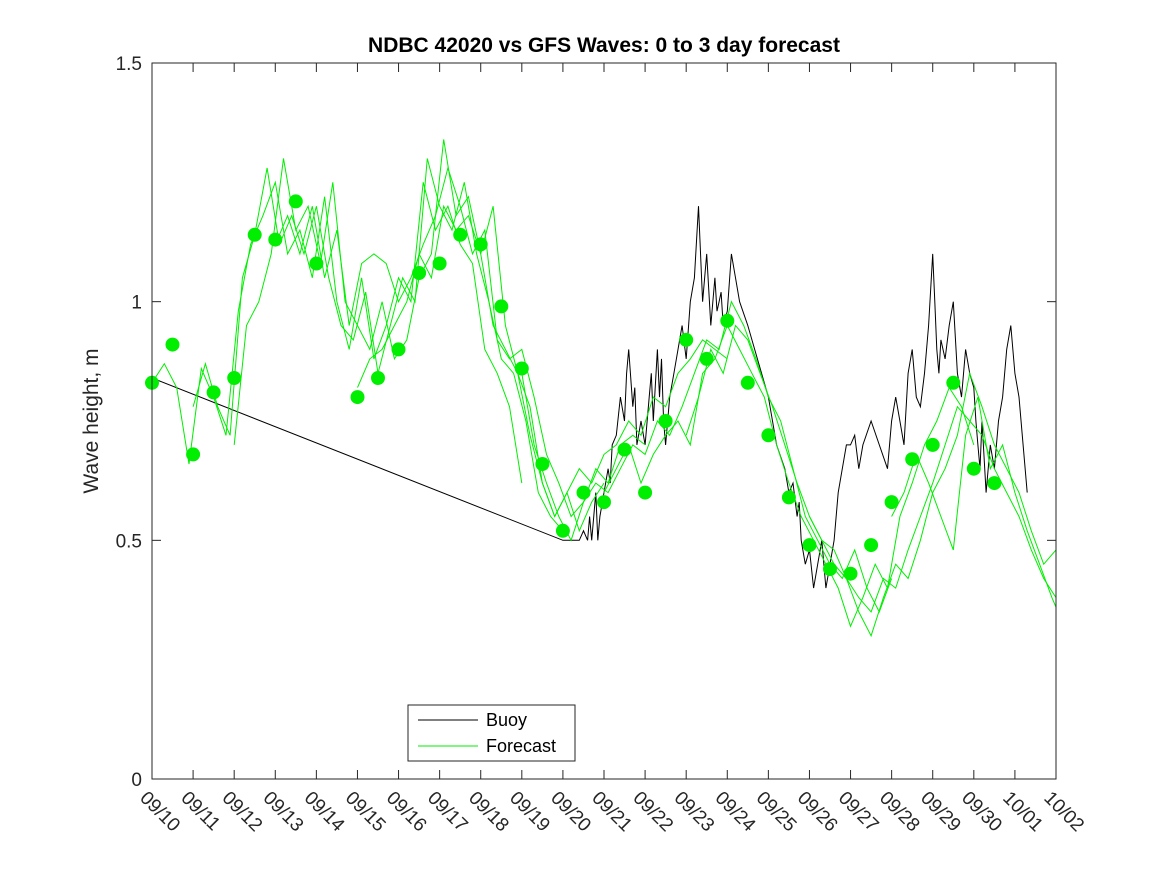 This screenshot has width=1167, height=875. I want to click on x-tick-label: 09/25, so click(776, 812).